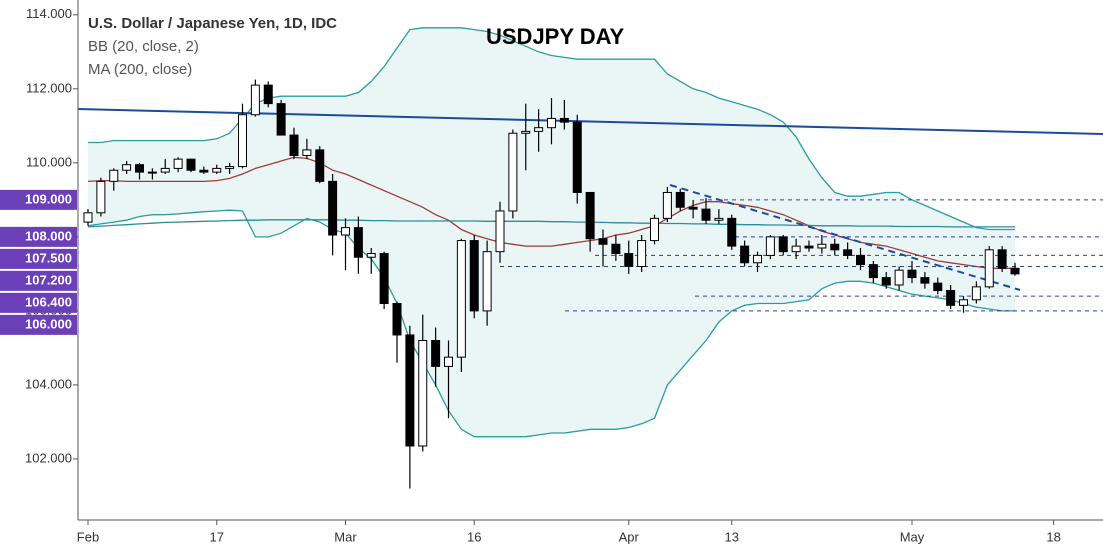 This screenshot has width=1103, height=553. Describe the element at coordinates (555, 36) in the screenshot. I see `chart-title: USDJPY DAY` at that location.